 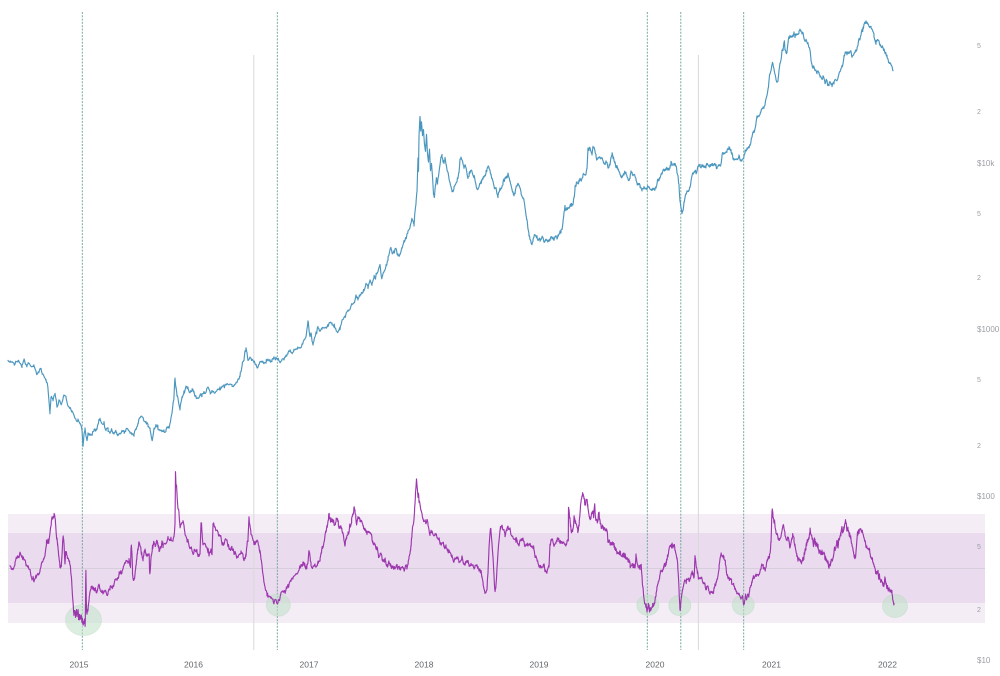 I want to click on svg-text: 2016, so click(x=193, y=665).